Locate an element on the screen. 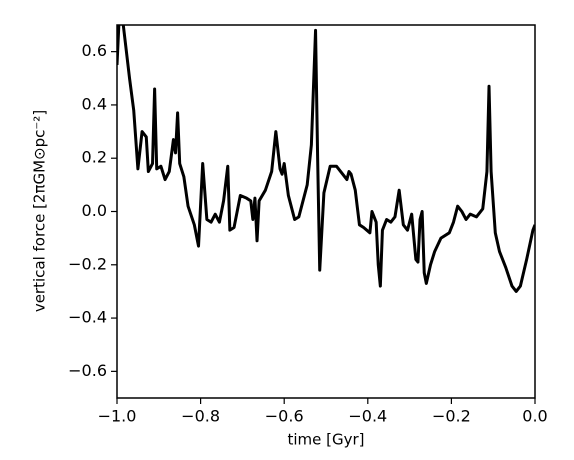 The width and height of the screenshot is (574, 460). x-tick-label: −1.0 is located at coordinates (117, 416).